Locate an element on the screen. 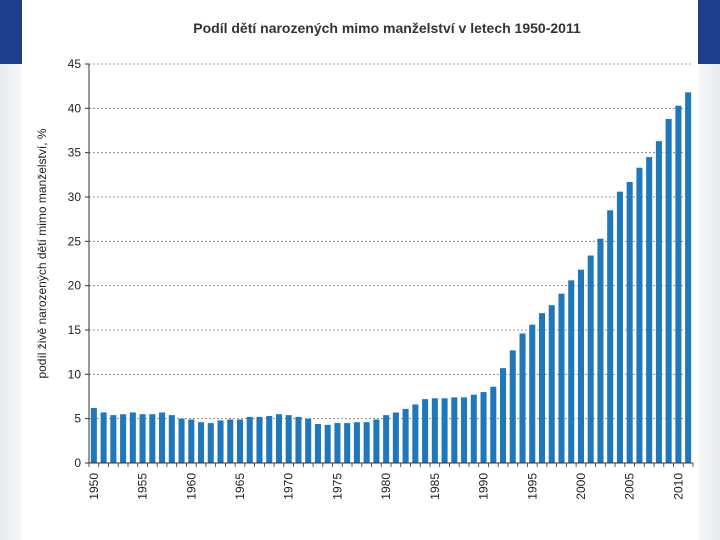 Image resolution: width=720 pixels, height=540 pixels. slide-shade-right is located at coordinates (709, 302).